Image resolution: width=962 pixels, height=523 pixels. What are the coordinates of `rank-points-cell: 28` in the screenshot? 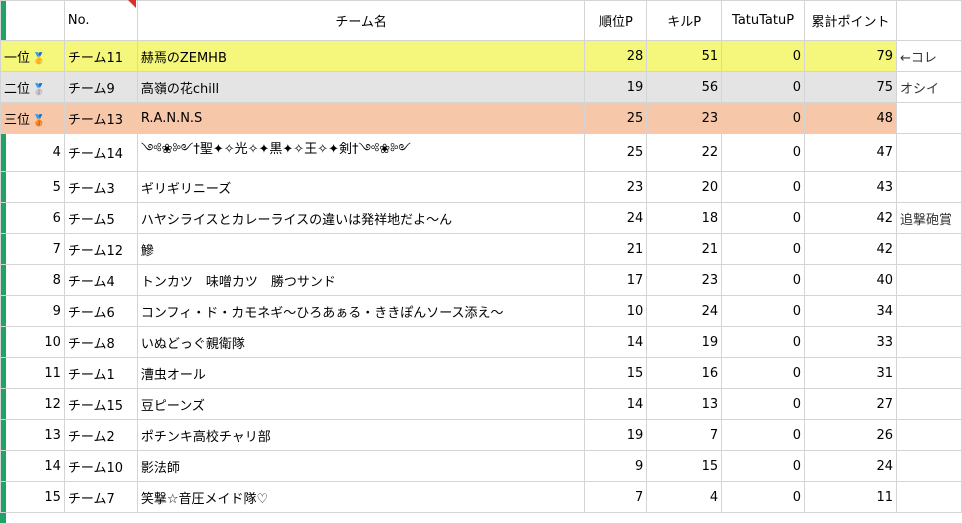 It's located at (616, 56).